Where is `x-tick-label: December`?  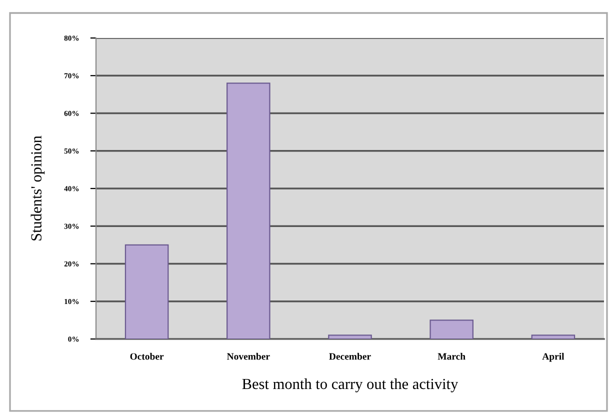
x-tick-label: December is located at coordinates (350, 356).